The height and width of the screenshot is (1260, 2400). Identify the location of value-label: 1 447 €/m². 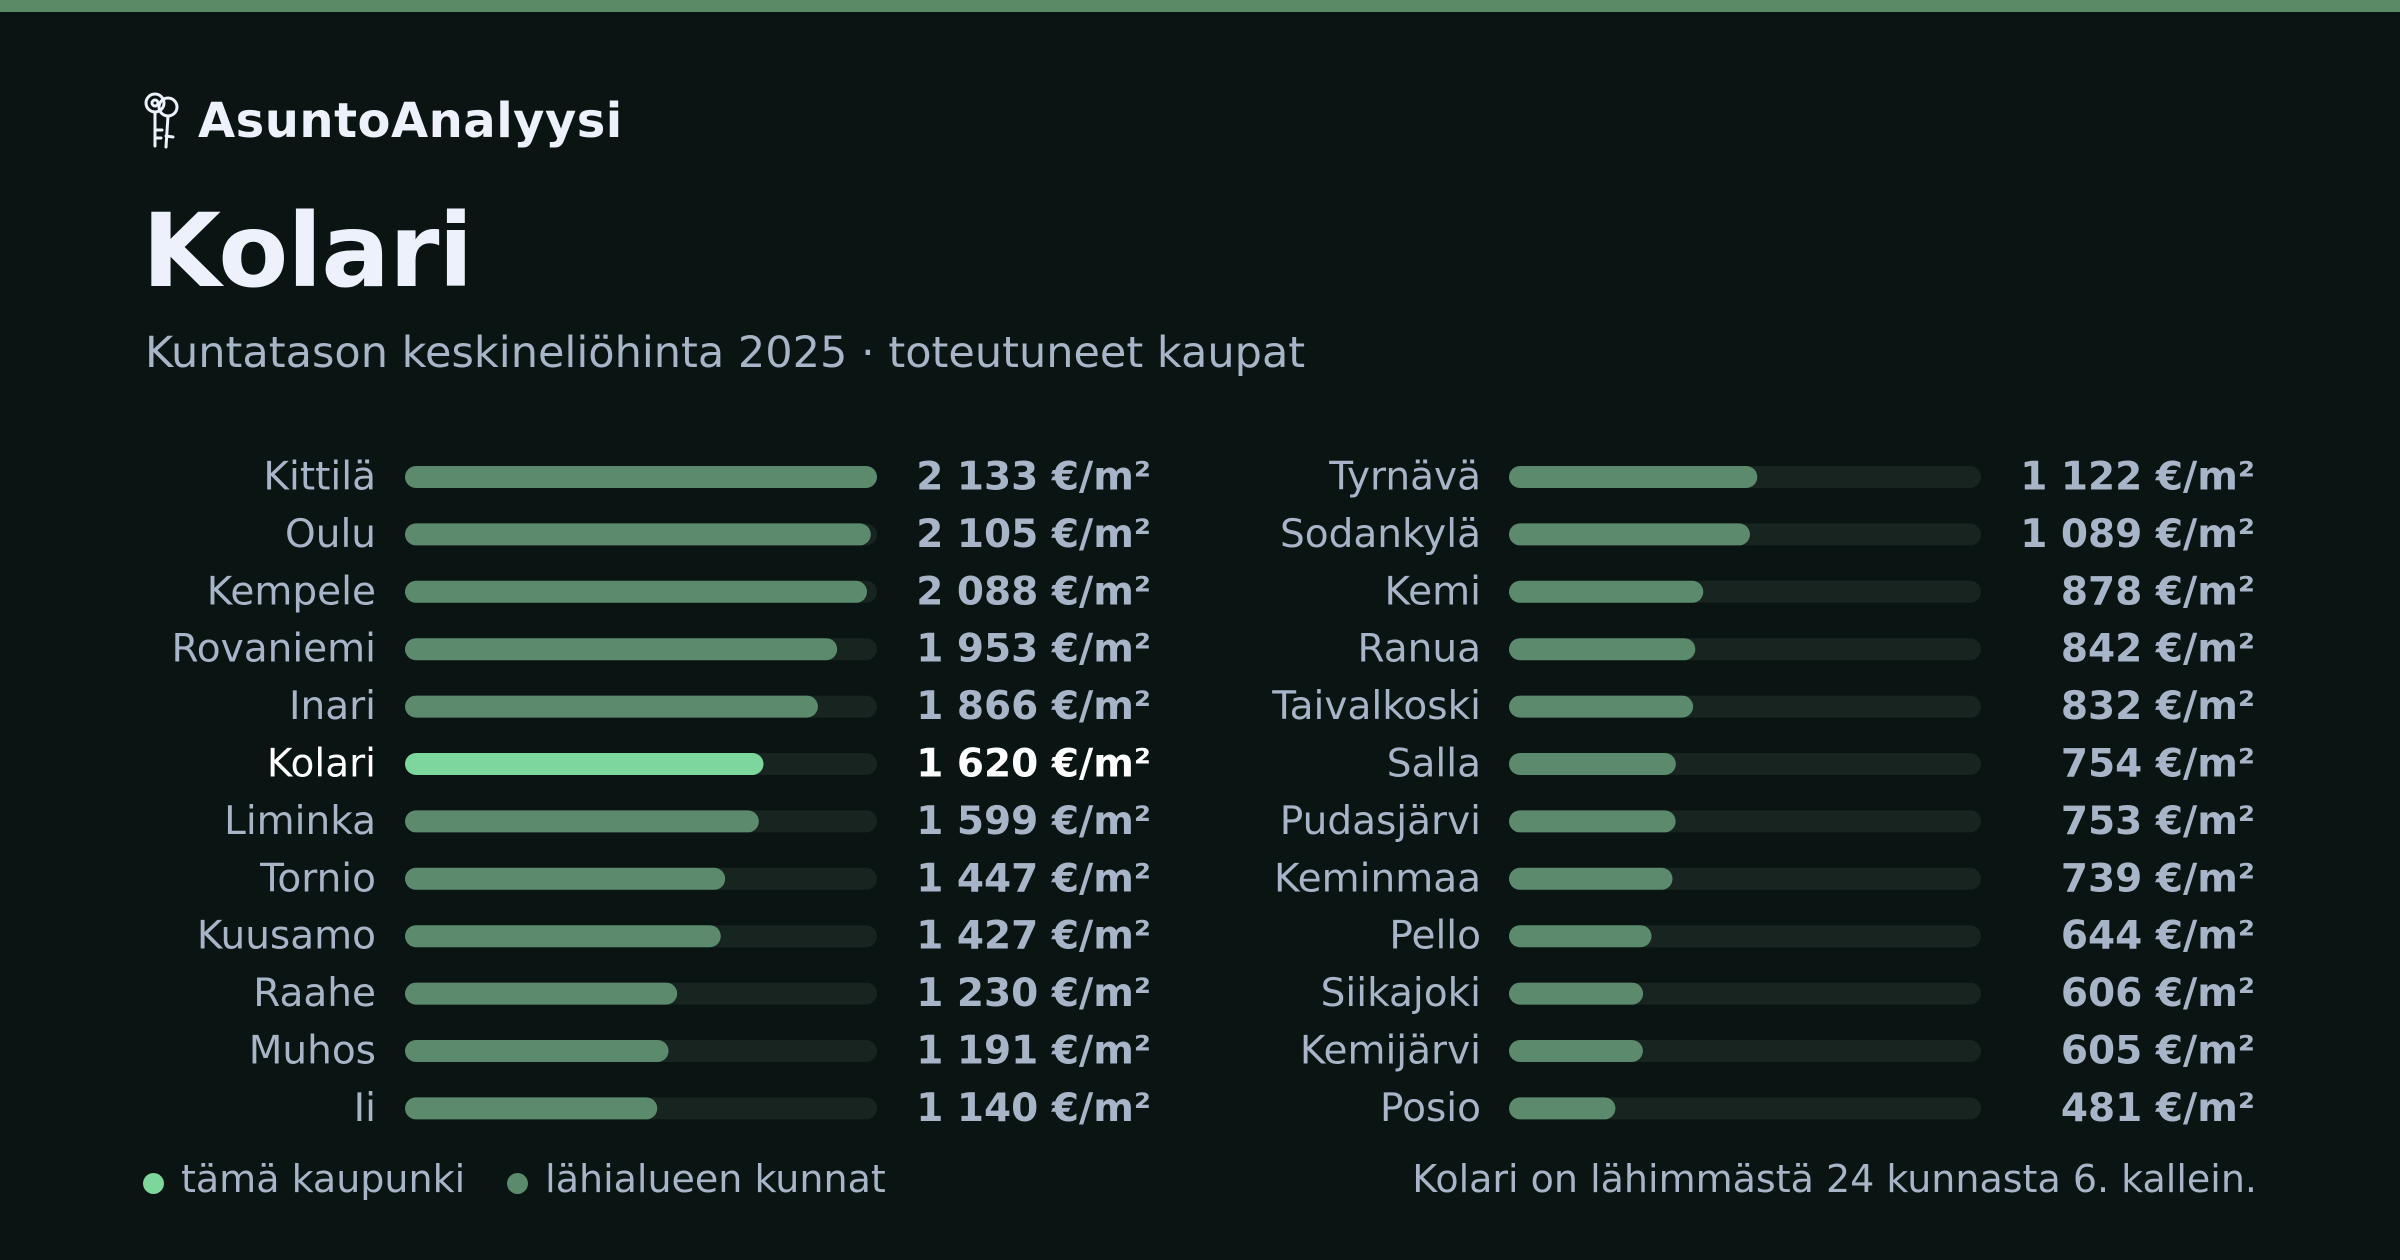
(1033, 878).